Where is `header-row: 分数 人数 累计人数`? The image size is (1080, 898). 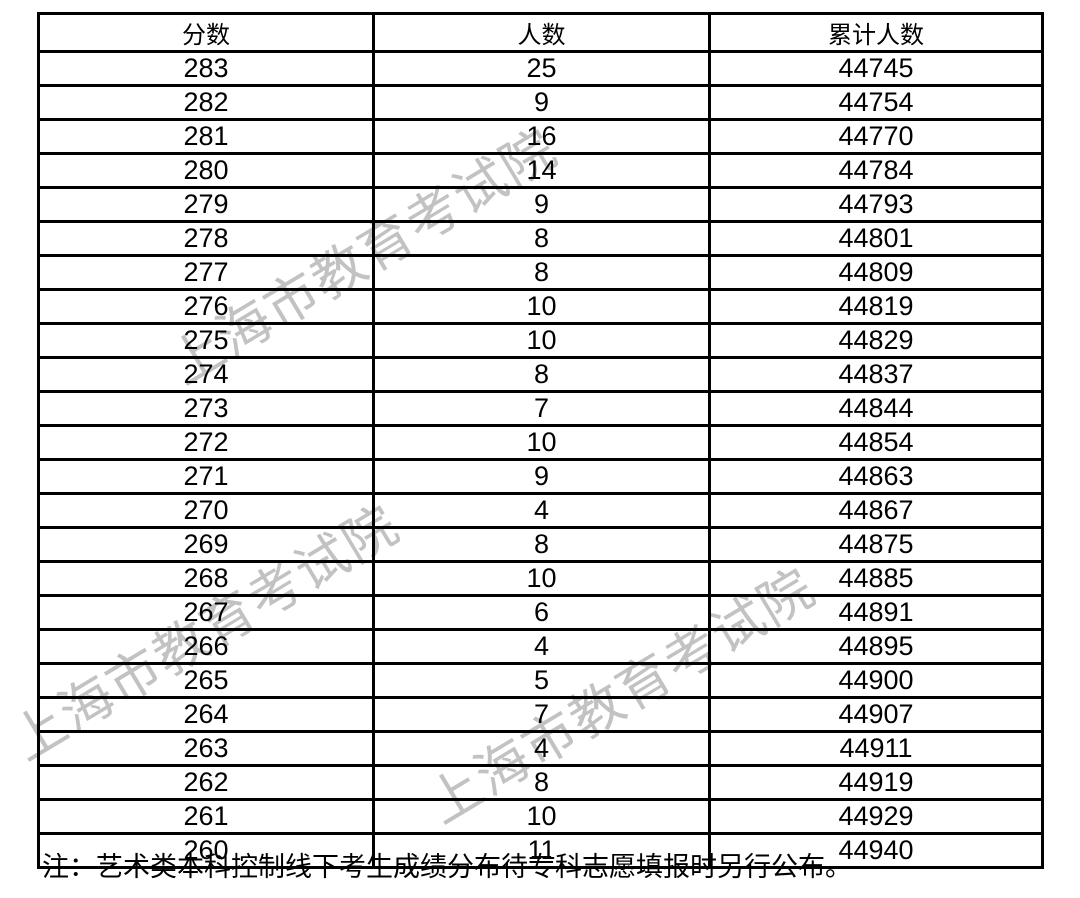 header-row: 分数 人数 累计人数 is located at coordinates (540, 32).